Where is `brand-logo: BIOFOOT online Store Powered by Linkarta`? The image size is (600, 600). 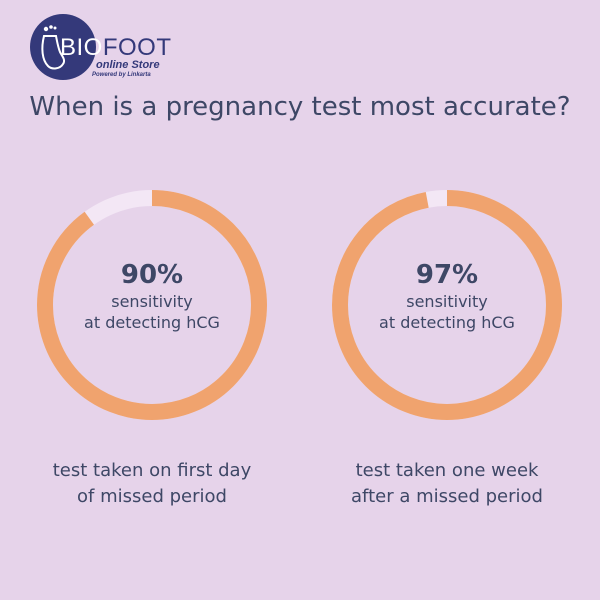 brand-logo: BIOFOOT online Store Powered by Linkarta is located at coordinates (120, 48).